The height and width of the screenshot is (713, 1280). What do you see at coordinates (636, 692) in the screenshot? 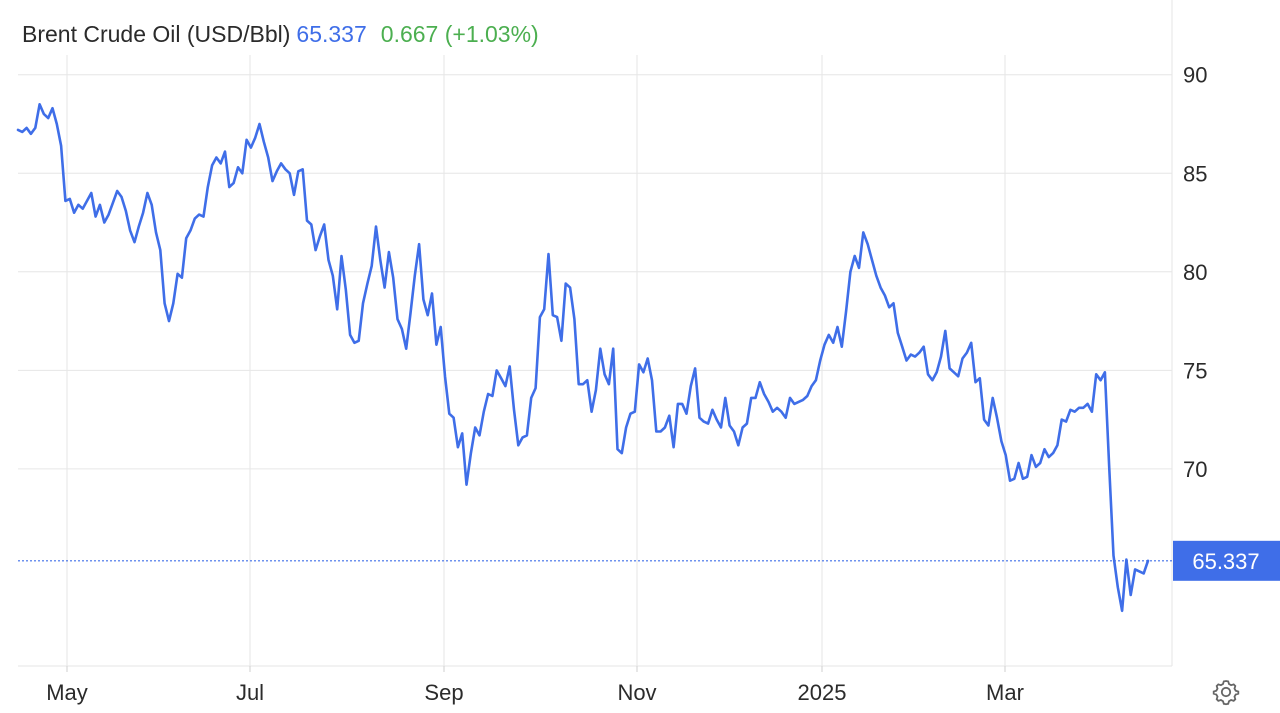
I see `x-tick-label: Nov` at bounding box center [636, 692].